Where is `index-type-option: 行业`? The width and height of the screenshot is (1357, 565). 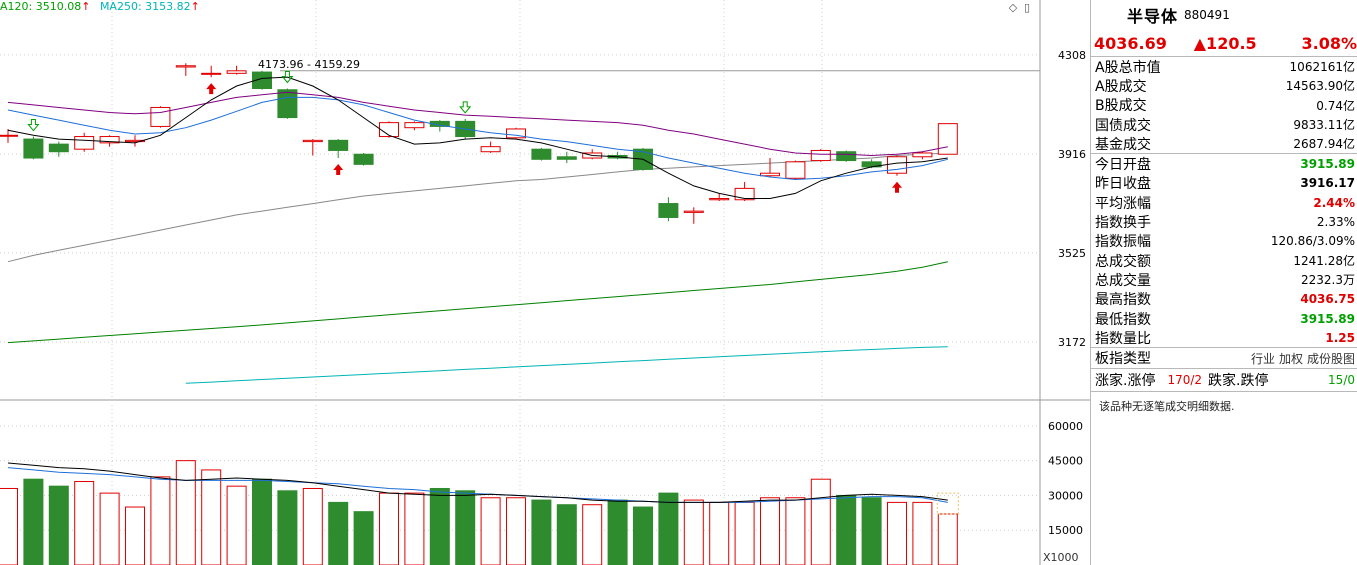 index-type-option: 行业 is located at coordinates (1262, 358).